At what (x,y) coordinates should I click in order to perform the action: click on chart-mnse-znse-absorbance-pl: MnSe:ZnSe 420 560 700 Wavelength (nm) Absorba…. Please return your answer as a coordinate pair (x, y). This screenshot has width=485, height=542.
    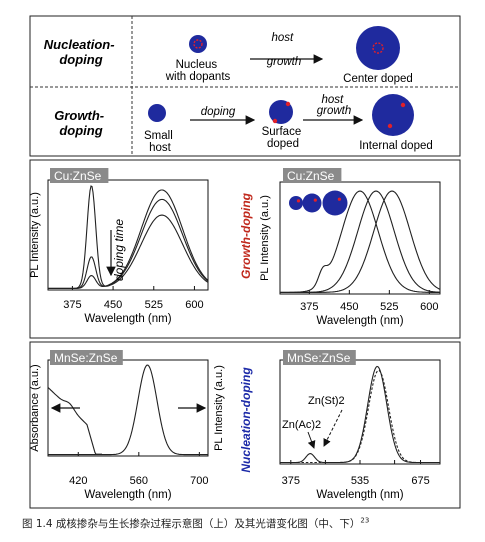
    Looking at the image, I should click on (127, 425).